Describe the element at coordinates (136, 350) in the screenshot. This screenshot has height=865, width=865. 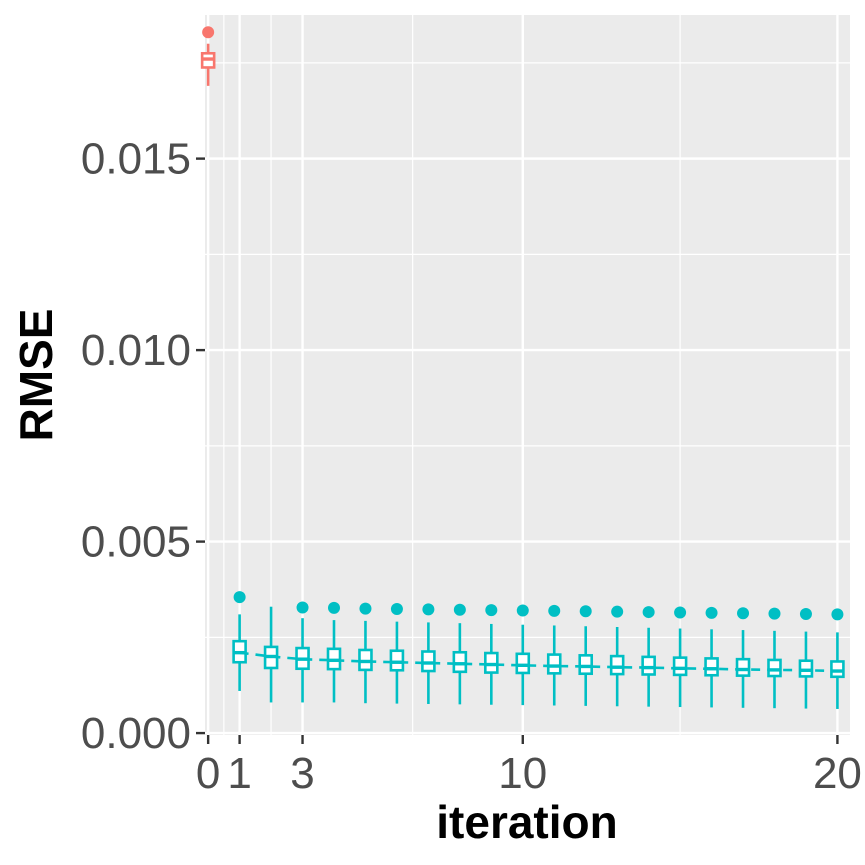
I see `y-tick-label: 0.010` at that location.